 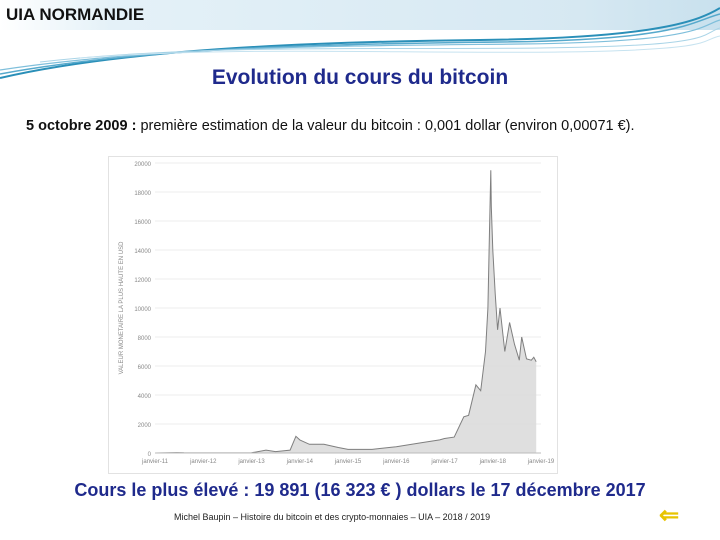 I want to click on x-tick-label: janvier-13, so click(x=251, y=462).